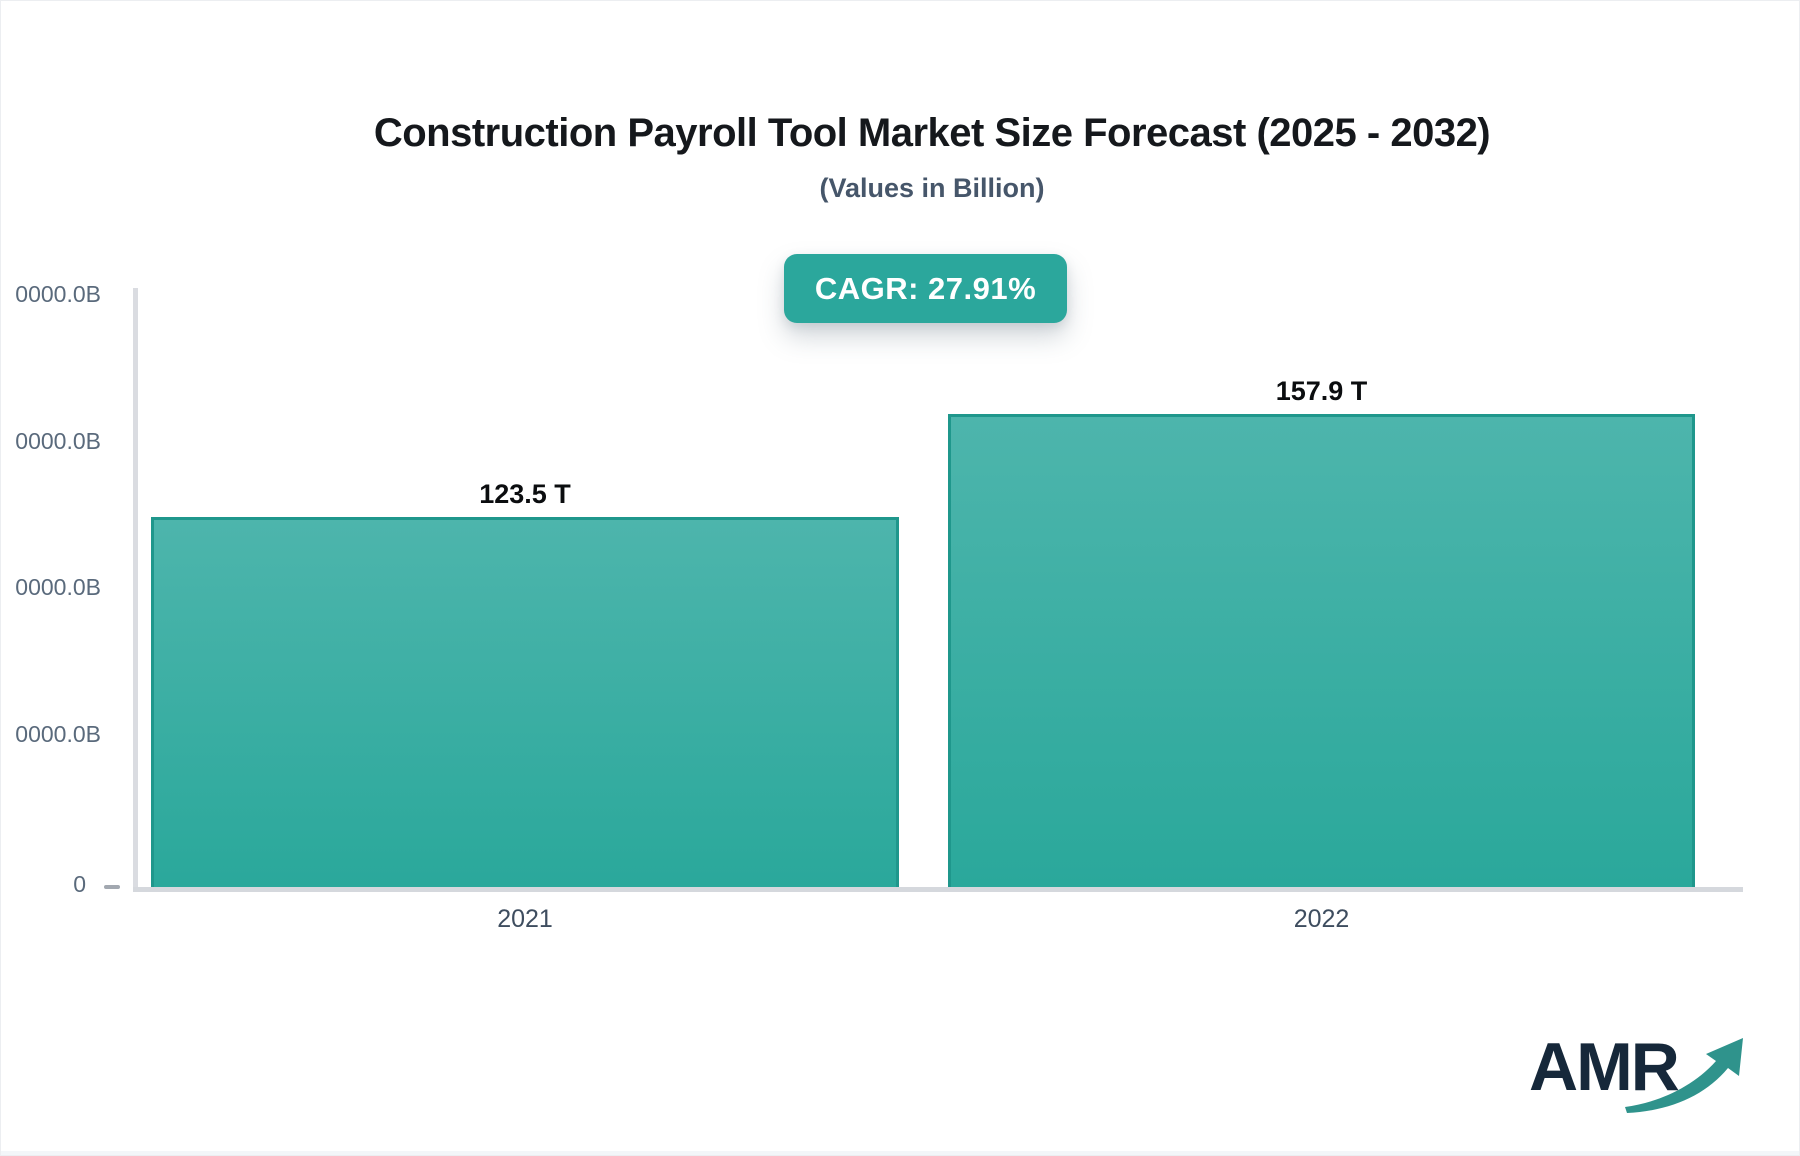 The width and height of the screenshot is (1800, 1156). I want to click on bar-2021, so click(525, 702).